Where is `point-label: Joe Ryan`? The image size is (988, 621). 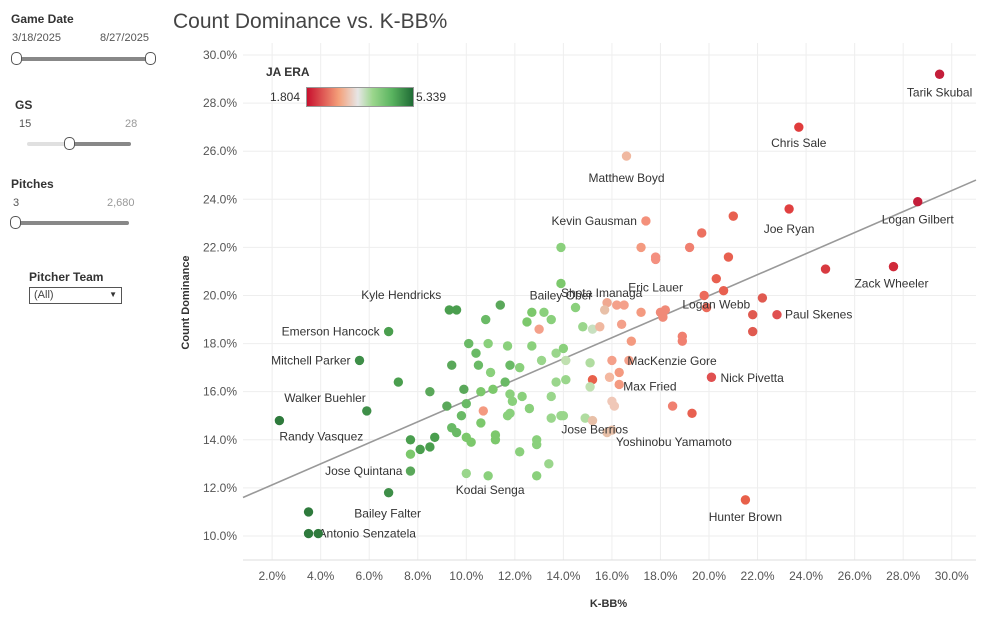 point-label: Joe Ryan is located at coordinates (789, 229).